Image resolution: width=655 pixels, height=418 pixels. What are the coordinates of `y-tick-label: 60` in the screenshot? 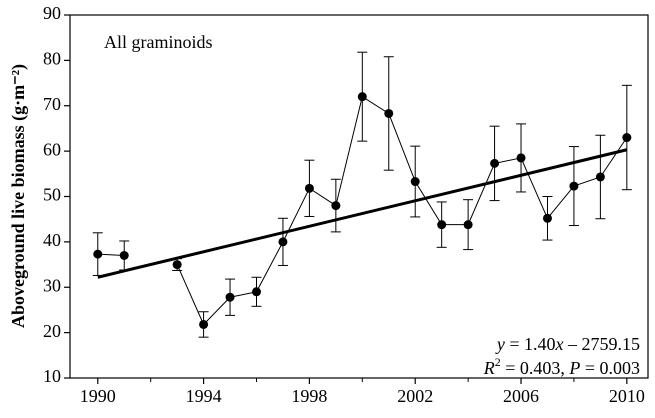 It's located at (52, 149).